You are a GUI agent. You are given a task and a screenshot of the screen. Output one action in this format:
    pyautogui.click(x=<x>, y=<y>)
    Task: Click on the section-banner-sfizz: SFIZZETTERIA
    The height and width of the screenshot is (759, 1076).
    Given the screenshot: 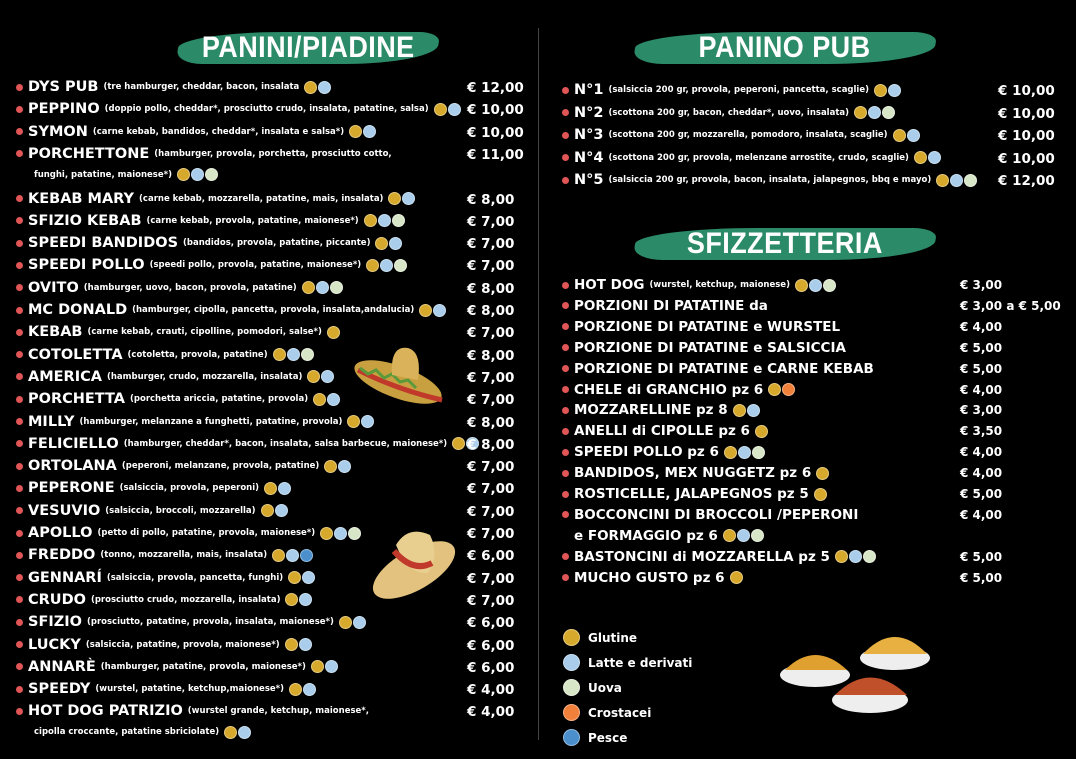 What is the action you would take?
    pyautogui.click(x=785, y=244)
    